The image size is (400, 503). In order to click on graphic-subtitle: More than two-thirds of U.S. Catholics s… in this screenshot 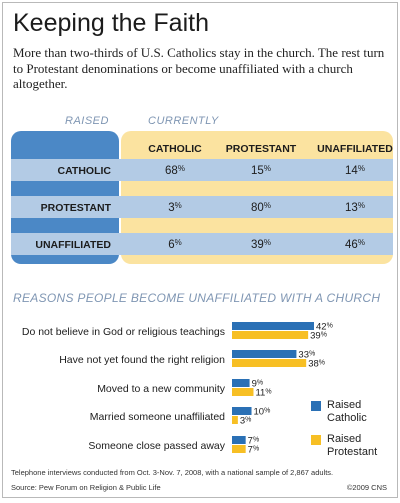, I will do `click(199, 68)`.